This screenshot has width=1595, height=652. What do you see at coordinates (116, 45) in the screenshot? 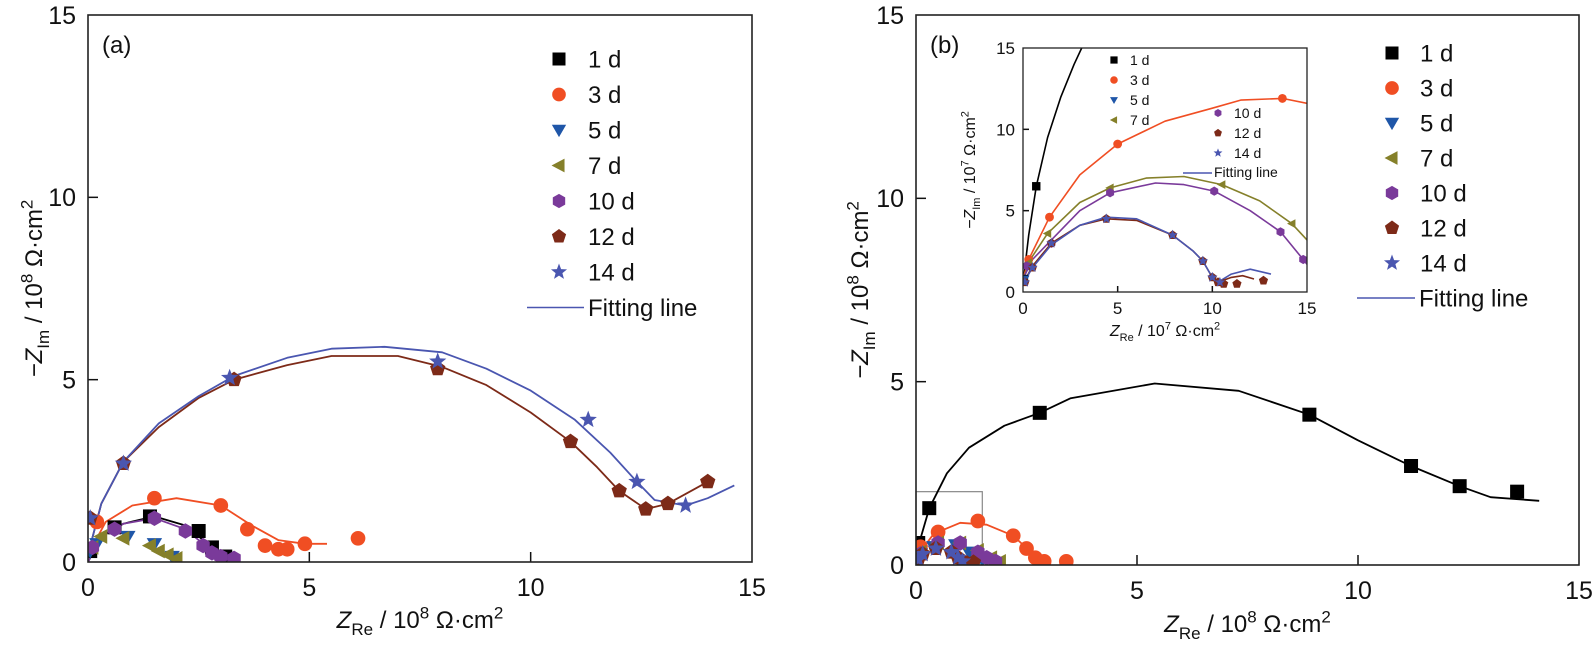
I see `panel-label: (a)` at bounding box center [116, 45].